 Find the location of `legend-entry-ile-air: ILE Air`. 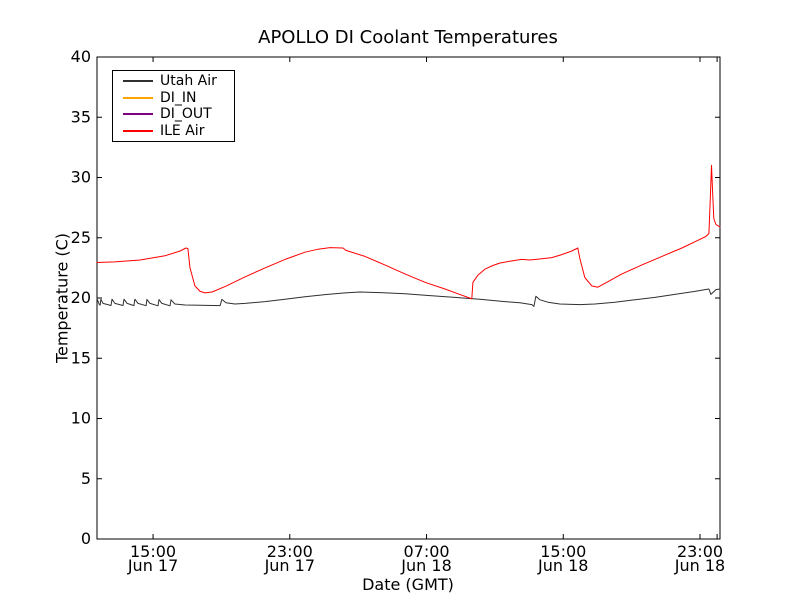

legend-entry-ile-air: ILE Air is located at coordinates (178, 131).